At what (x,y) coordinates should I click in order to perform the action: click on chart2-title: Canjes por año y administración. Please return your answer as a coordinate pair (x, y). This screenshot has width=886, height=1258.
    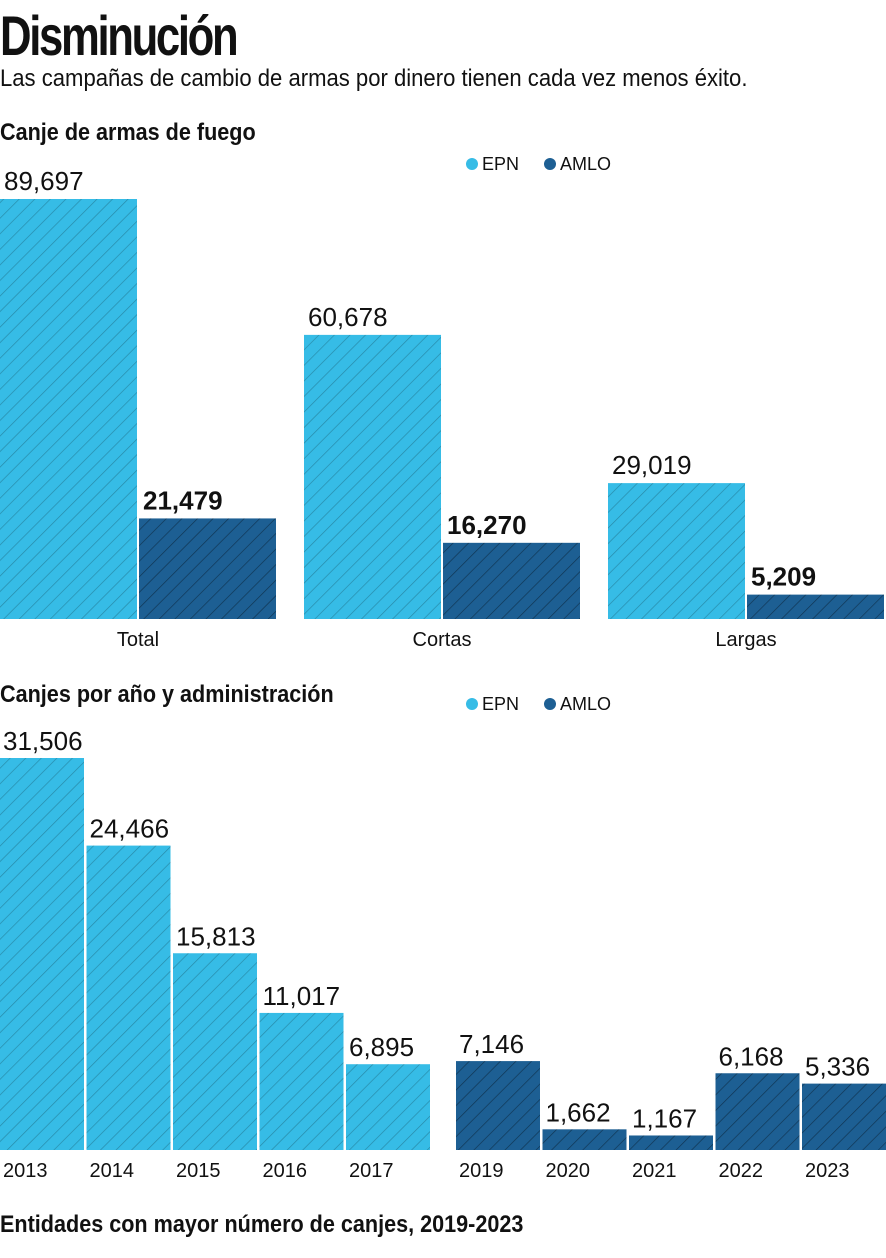
    Looking at the image, I should click on (167, 694).